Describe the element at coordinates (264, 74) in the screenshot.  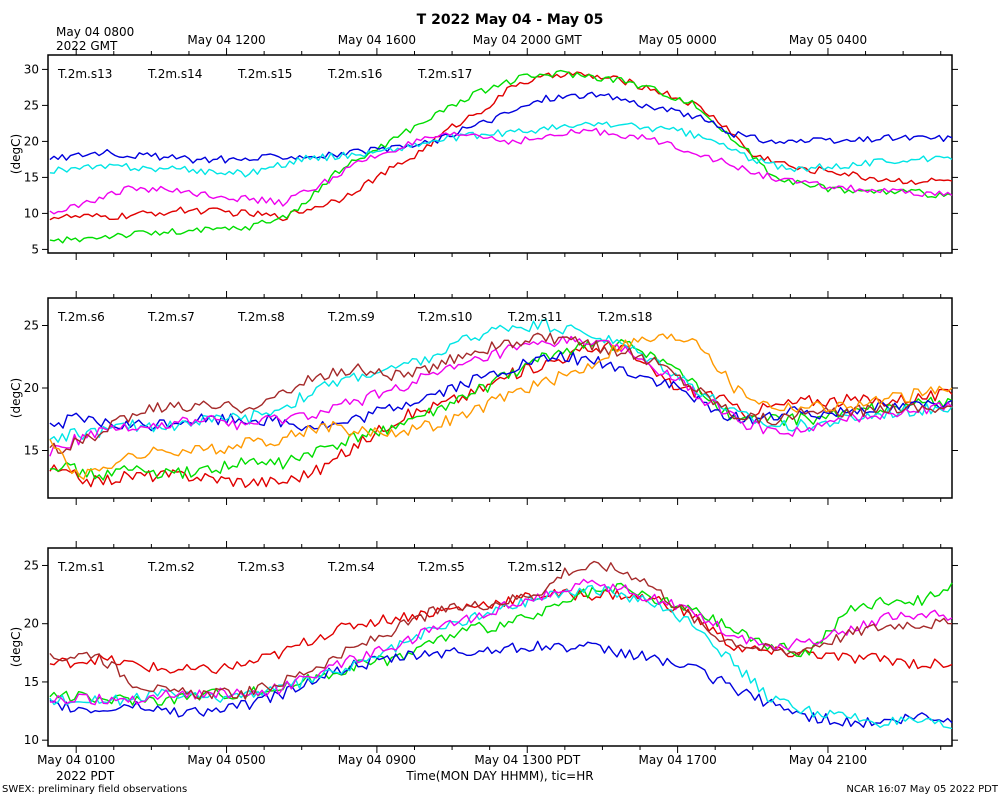
I see `legend-entry: T.2m.s15` at that location.